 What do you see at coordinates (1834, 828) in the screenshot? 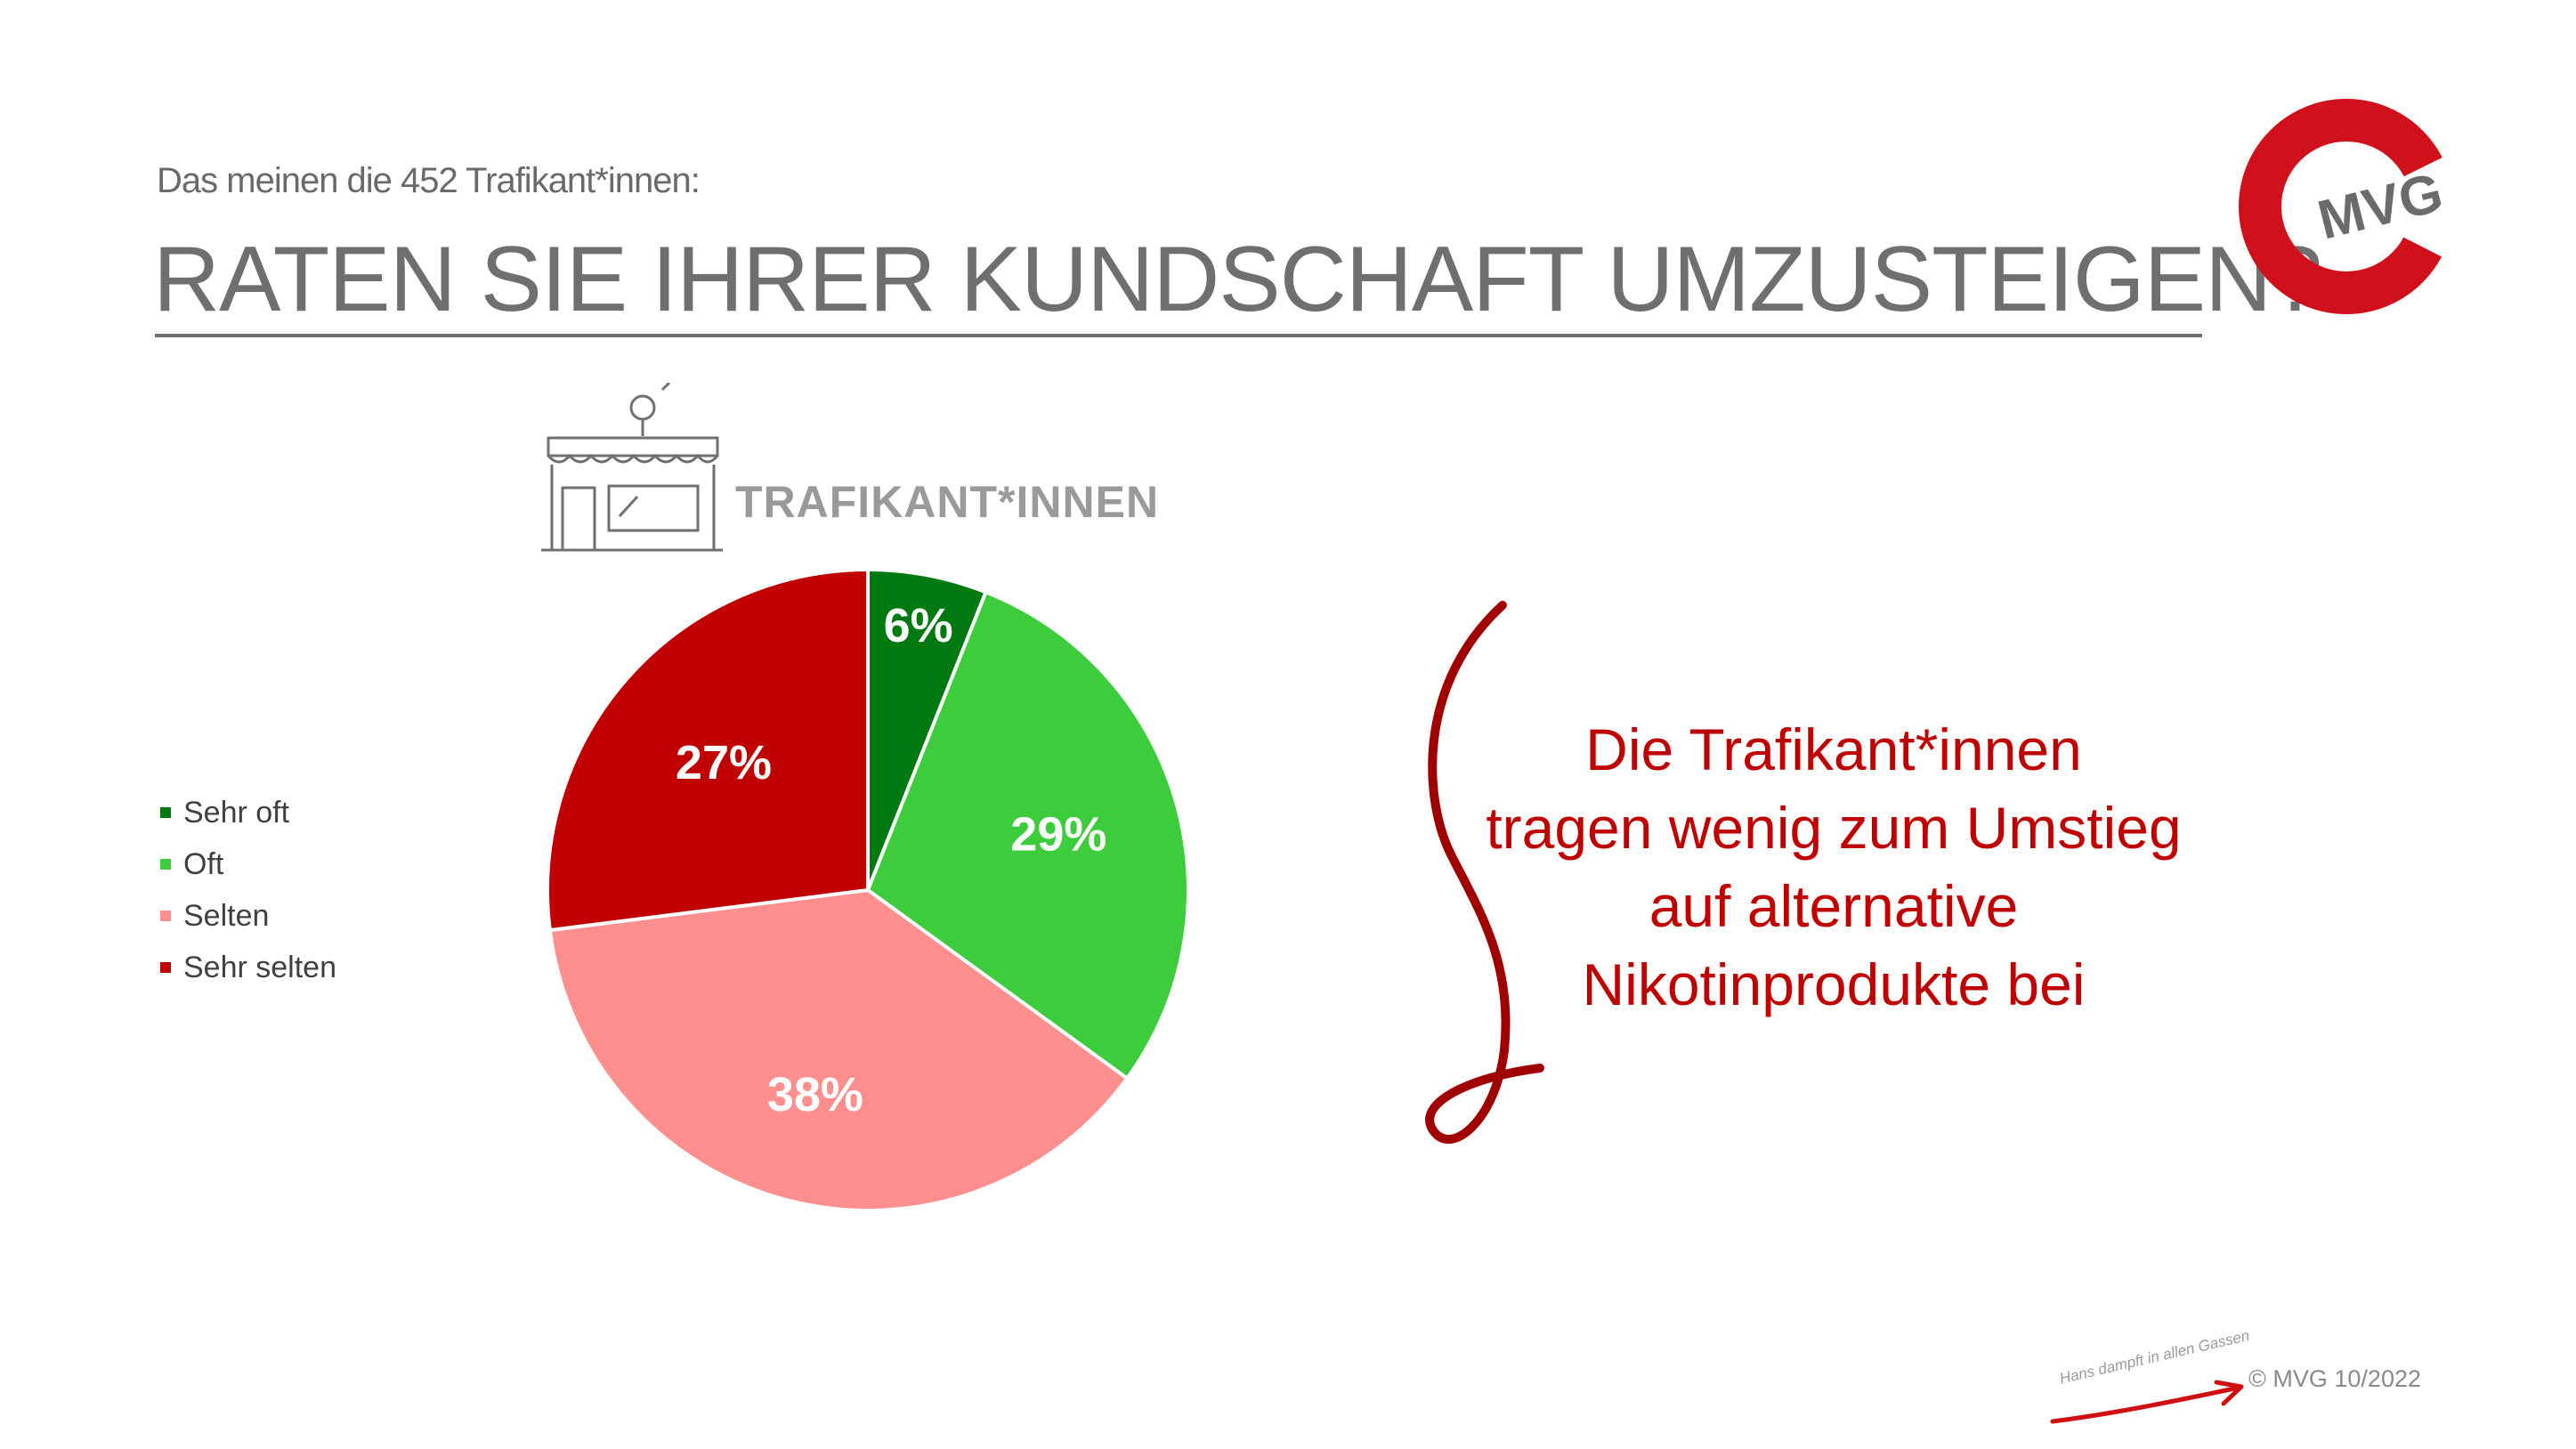
I see `callout-line: tragen wenig zum Umstieg` at bounding box center [1834, 828].